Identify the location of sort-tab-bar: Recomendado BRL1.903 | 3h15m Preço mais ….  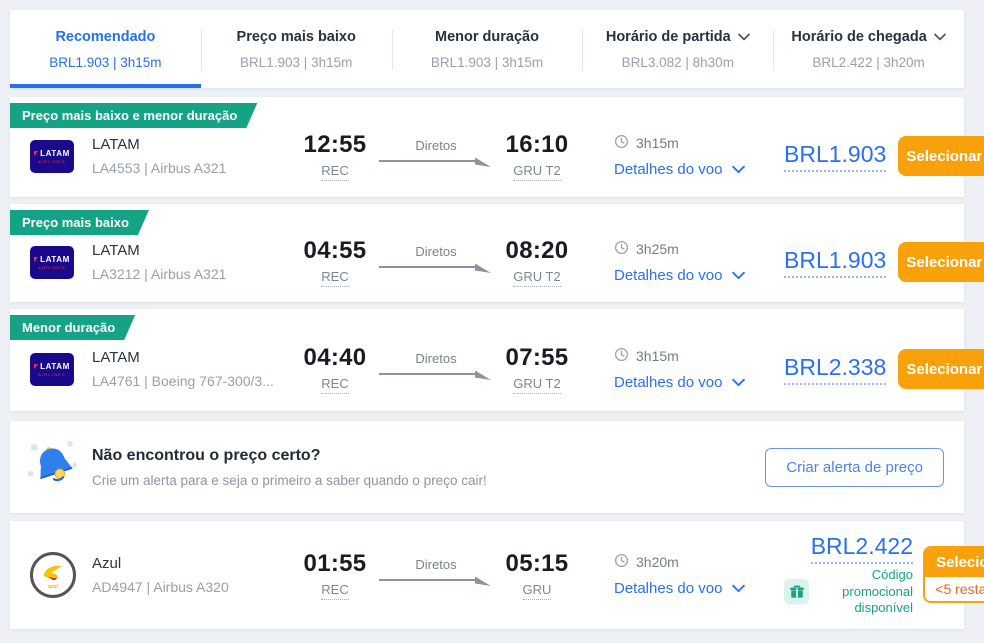
(487, 49).